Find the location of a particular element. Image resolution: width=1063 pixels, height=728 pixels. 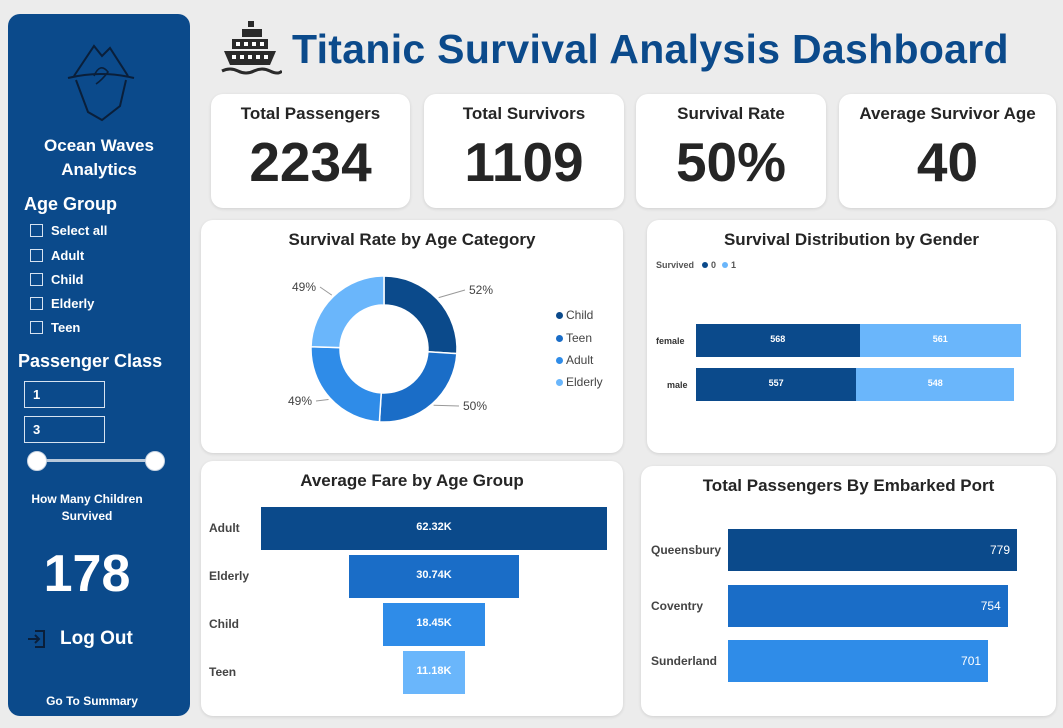

donut-slice-teen is located at coordinates (418, 386).